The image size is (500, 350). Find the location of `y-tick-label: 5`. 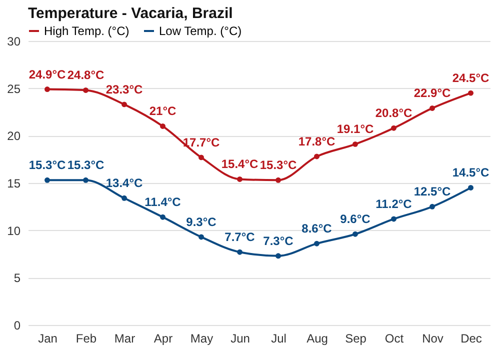

y-tick-label: 5 is located at coordinates (17, 278).